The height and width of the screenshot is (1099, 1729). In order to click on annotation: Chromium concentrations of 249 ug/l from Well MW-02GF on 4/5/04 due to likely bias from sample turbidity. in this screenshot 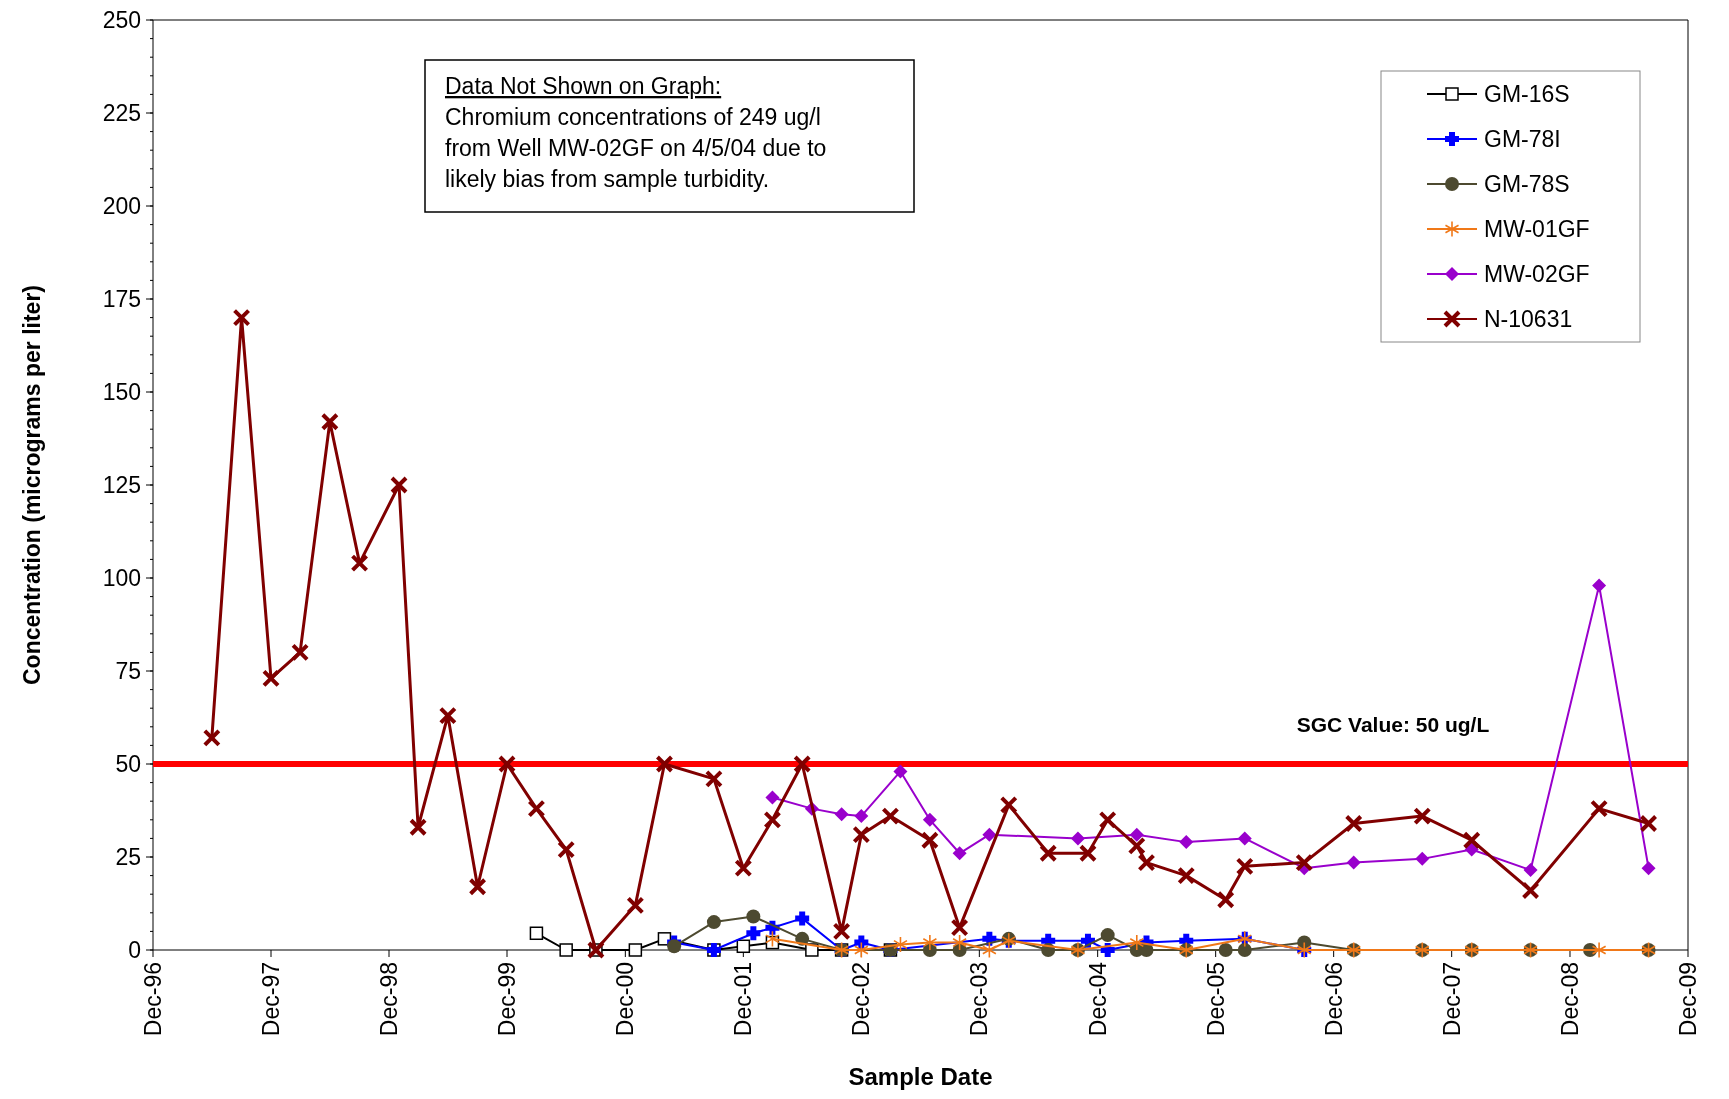, I will do `click(636, 148)`.